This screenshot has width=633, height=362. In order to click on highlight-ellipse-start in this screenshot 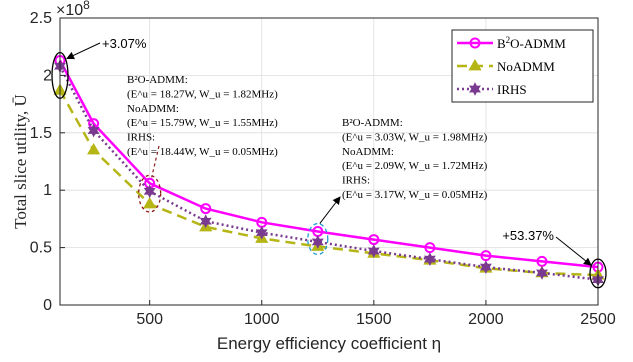, I will do `click(60, 75)`.